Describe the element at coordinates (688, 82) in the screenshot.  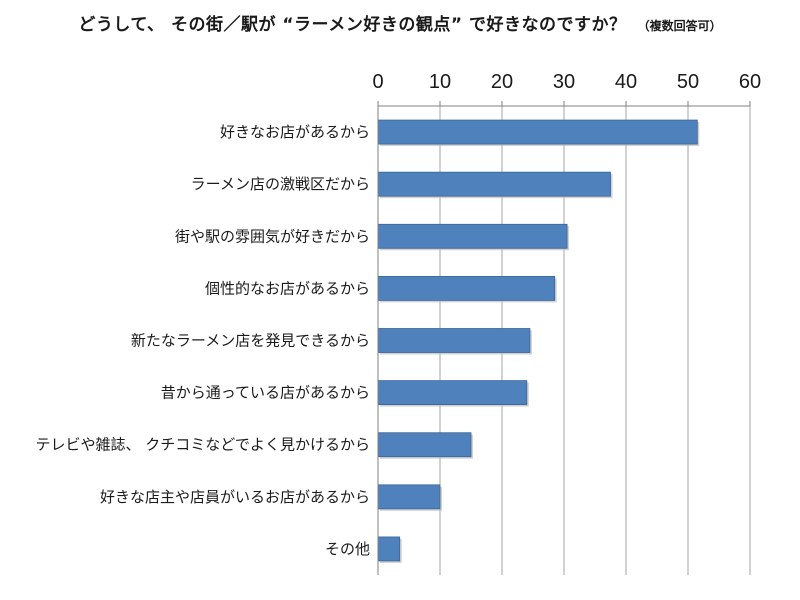
I see `tick-label: 50` at that location.